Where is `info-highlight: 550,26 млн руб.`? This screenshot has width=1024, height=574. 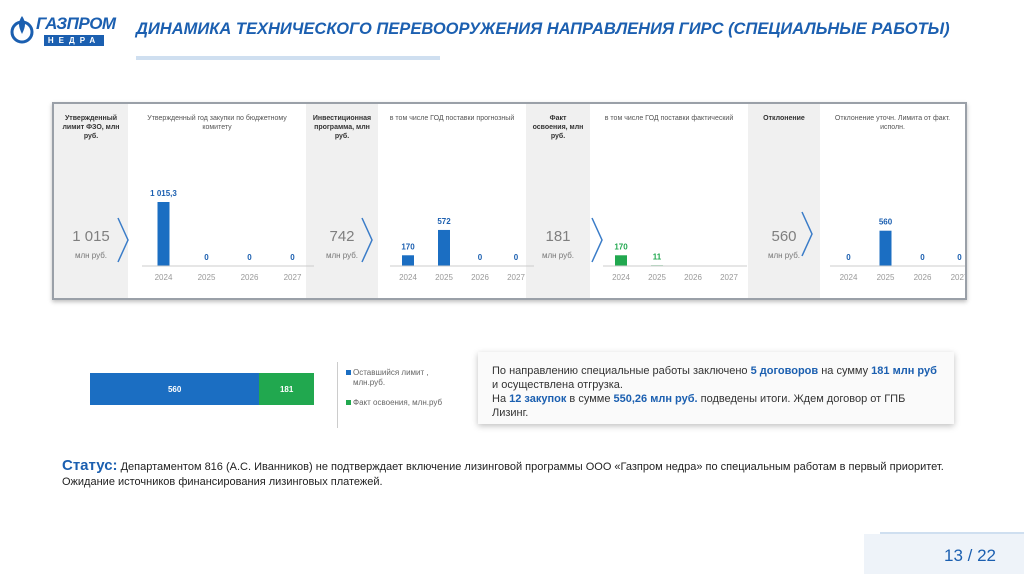
info-highlight: 550,26 млн руб. is located at coordinates (655, 399).